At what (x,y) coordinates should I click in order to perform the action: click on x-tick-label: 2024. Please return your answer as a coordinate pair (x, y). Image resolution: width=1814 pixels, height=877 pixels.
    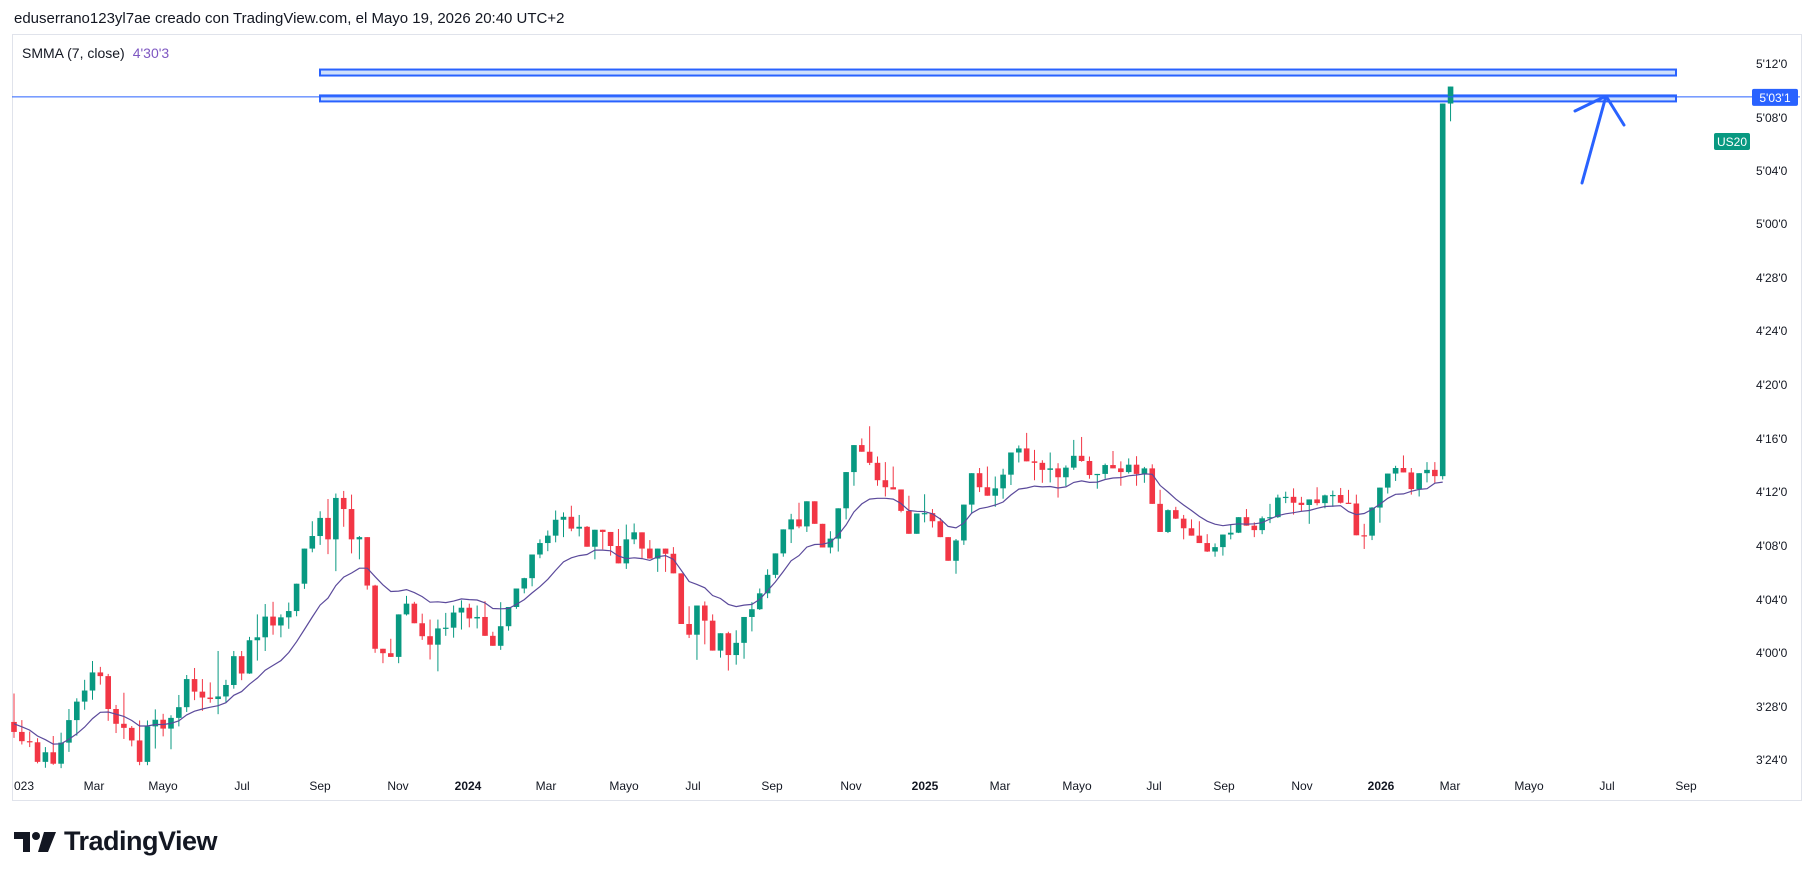
    Looking at the image, I should click on (468, 786).